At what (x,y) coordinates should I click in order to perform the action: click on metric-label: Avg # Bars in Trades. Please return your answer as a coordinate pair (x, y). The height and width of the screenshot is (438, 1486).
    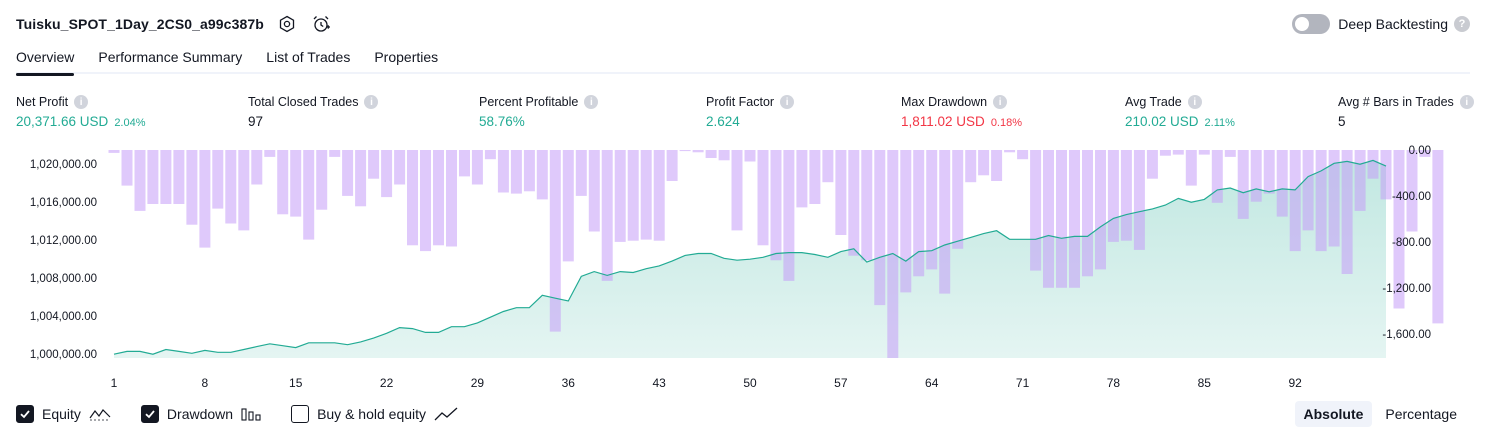
    Looking at the image, I should click on (1396, 102).